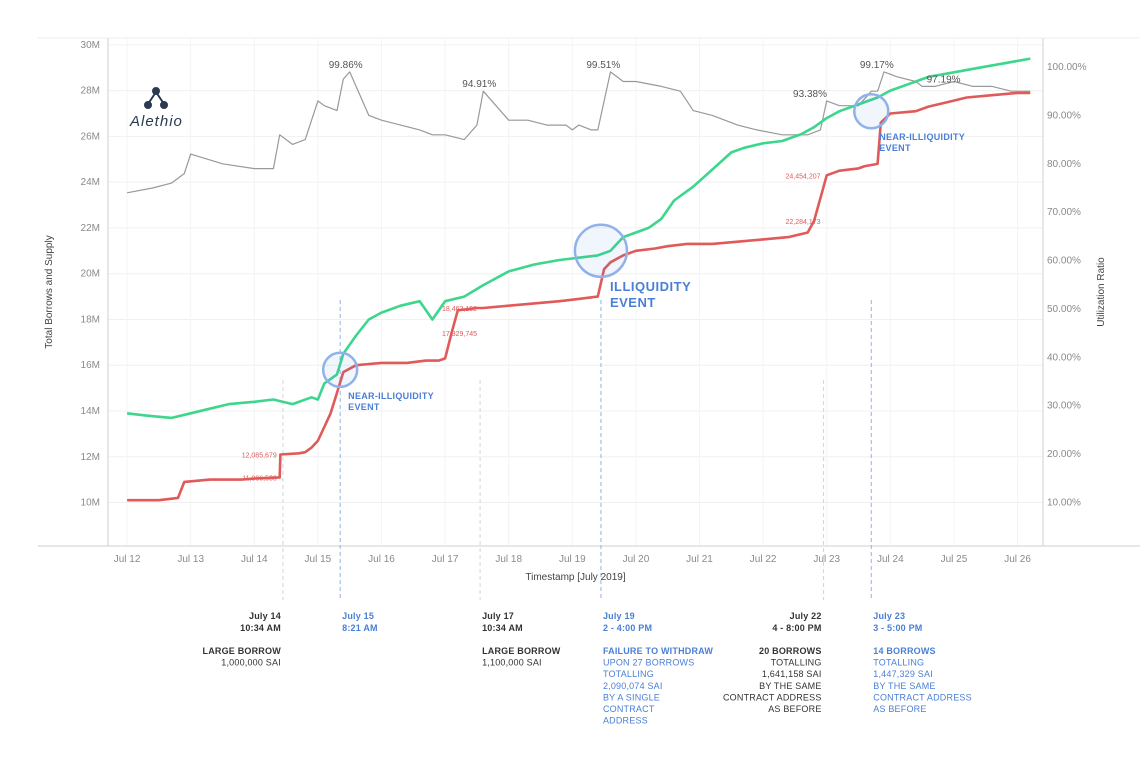 This screenshot has height=757, width=1144. I want to click on annotation-desc: BY A SINGLE, so click(631, 697).